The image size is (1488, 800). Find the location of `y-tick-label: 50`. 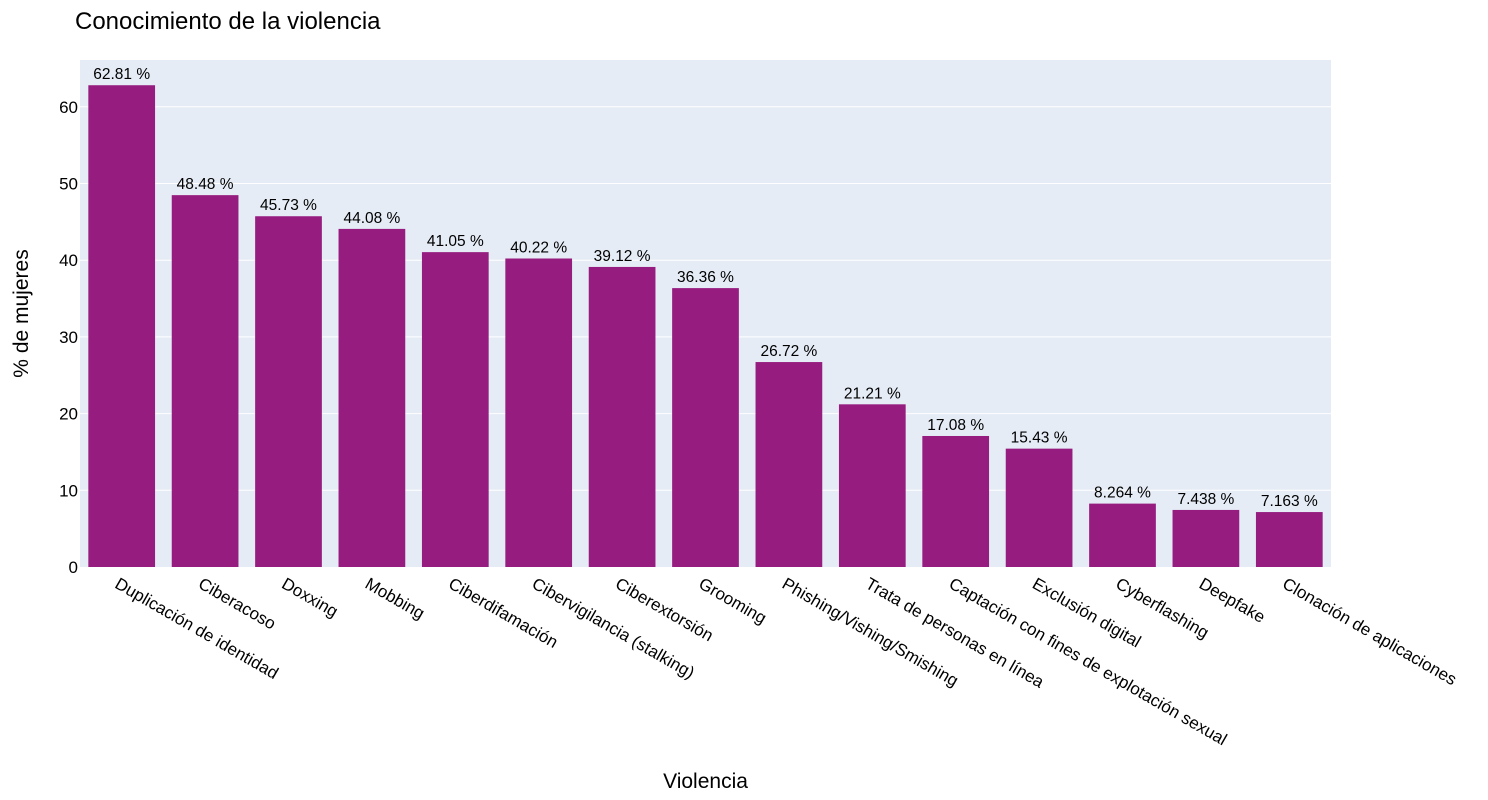

y-tick-label: 50 is located at coordinates (68, 183).